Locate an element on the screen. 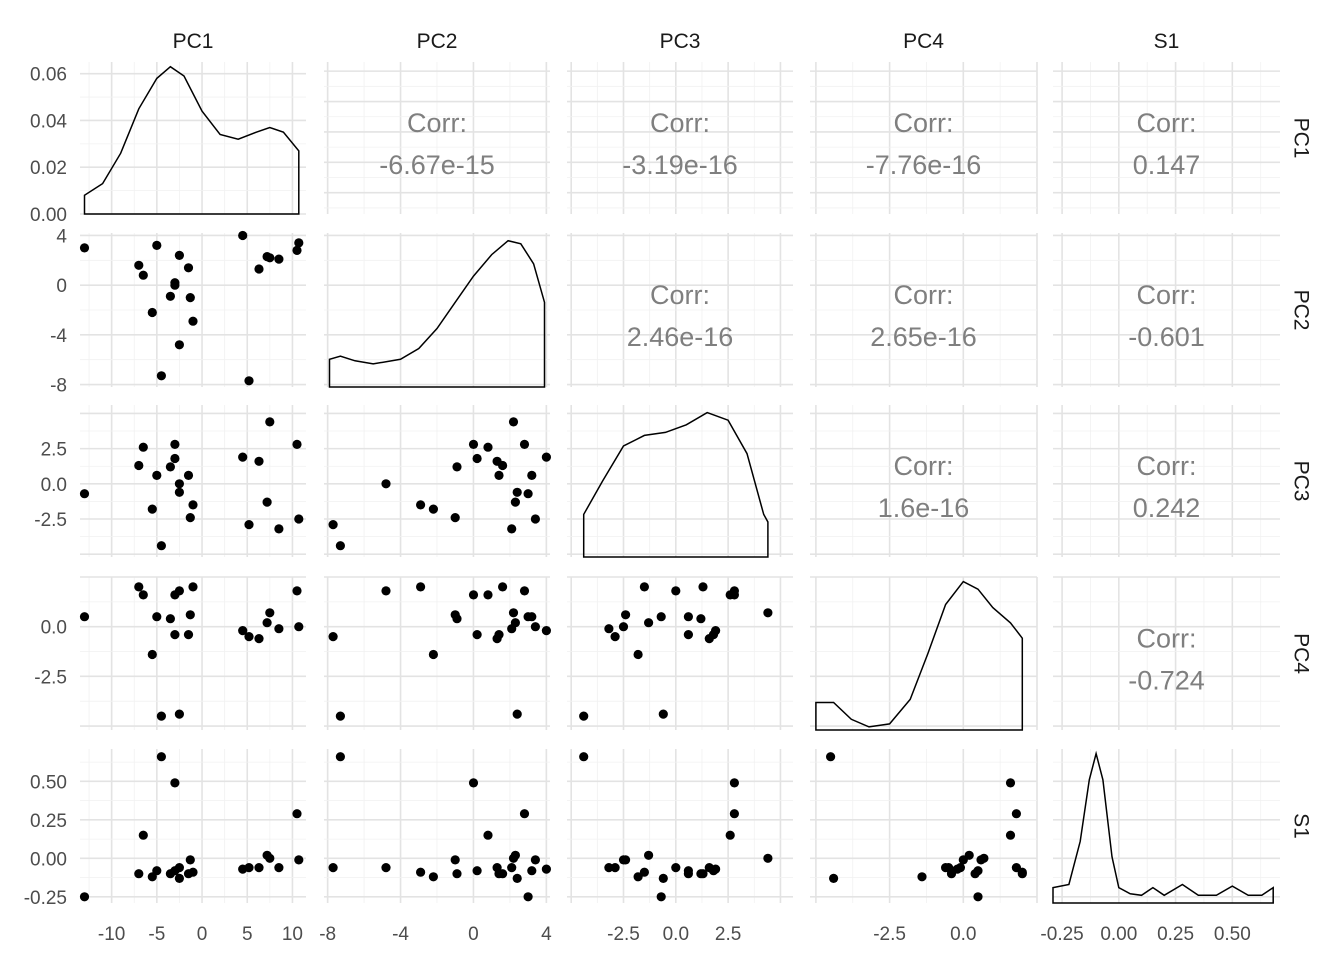 This screenshot has width=1344, height=965. row-strip-label-S1: S1 is located at coordinates (1300, 826).